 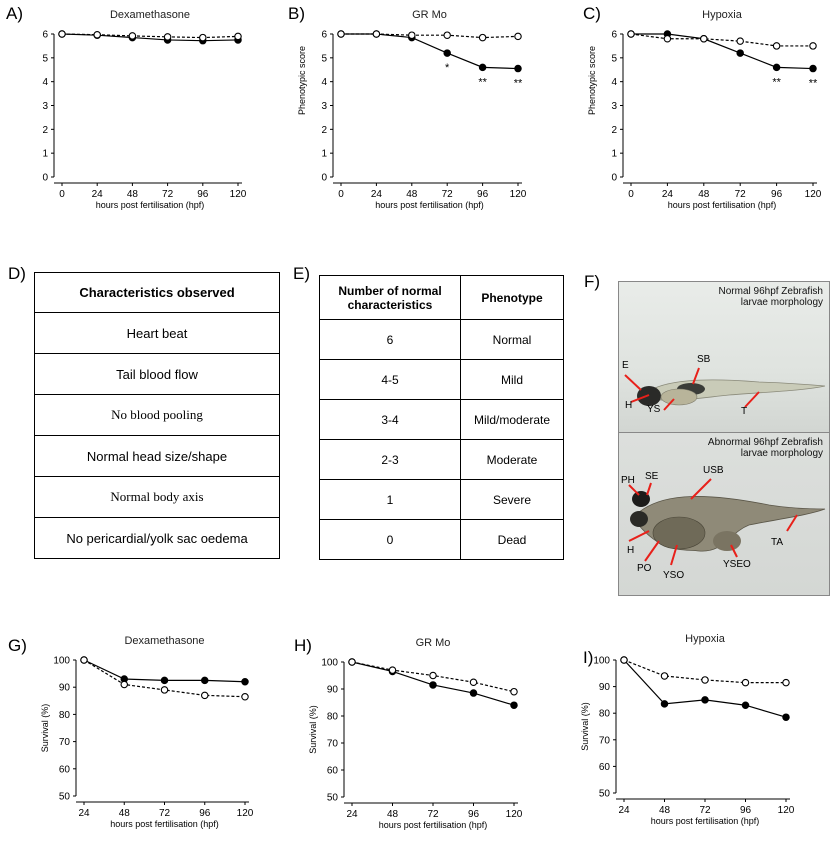 What do you see at coordinates (14, 13) in the screenshot?
I see `panel-letter-a: A)` at bounding box center [14, 13].